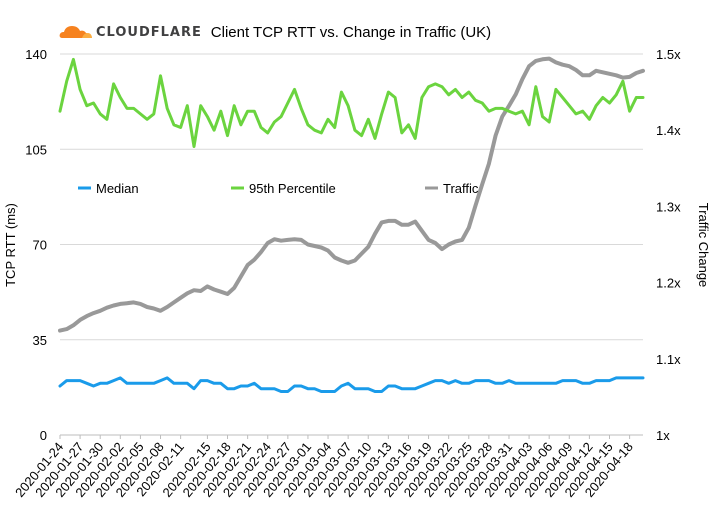 This screenshot has width=715, height=513. I want to click on y-axis-right: 1x 1.1x 1.2x 1.3x 1.4x 1.5x, so click(668, 245).